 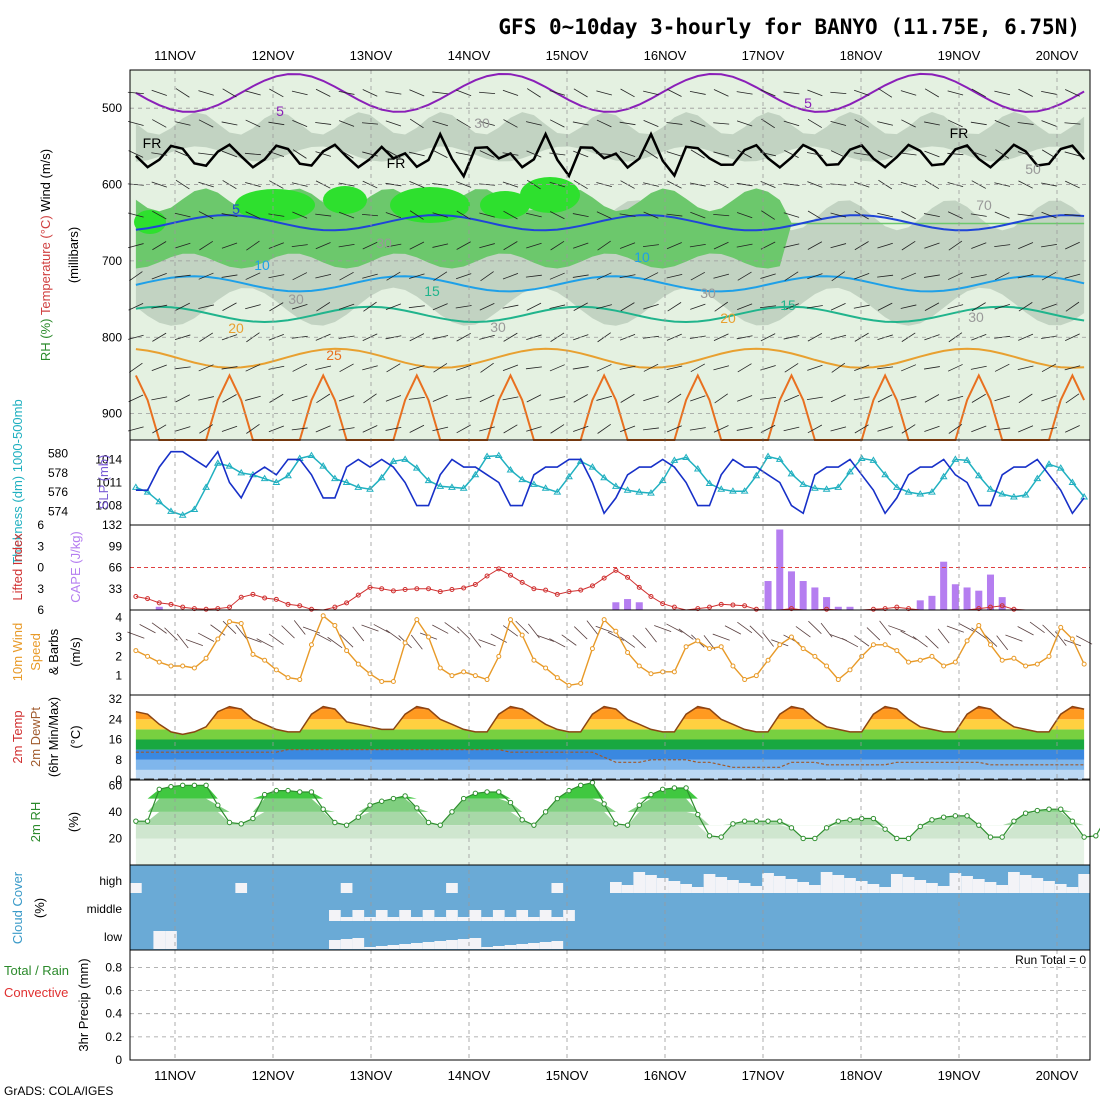 I want to click on precip-tick: 0.8, so click(x=113, y=967).